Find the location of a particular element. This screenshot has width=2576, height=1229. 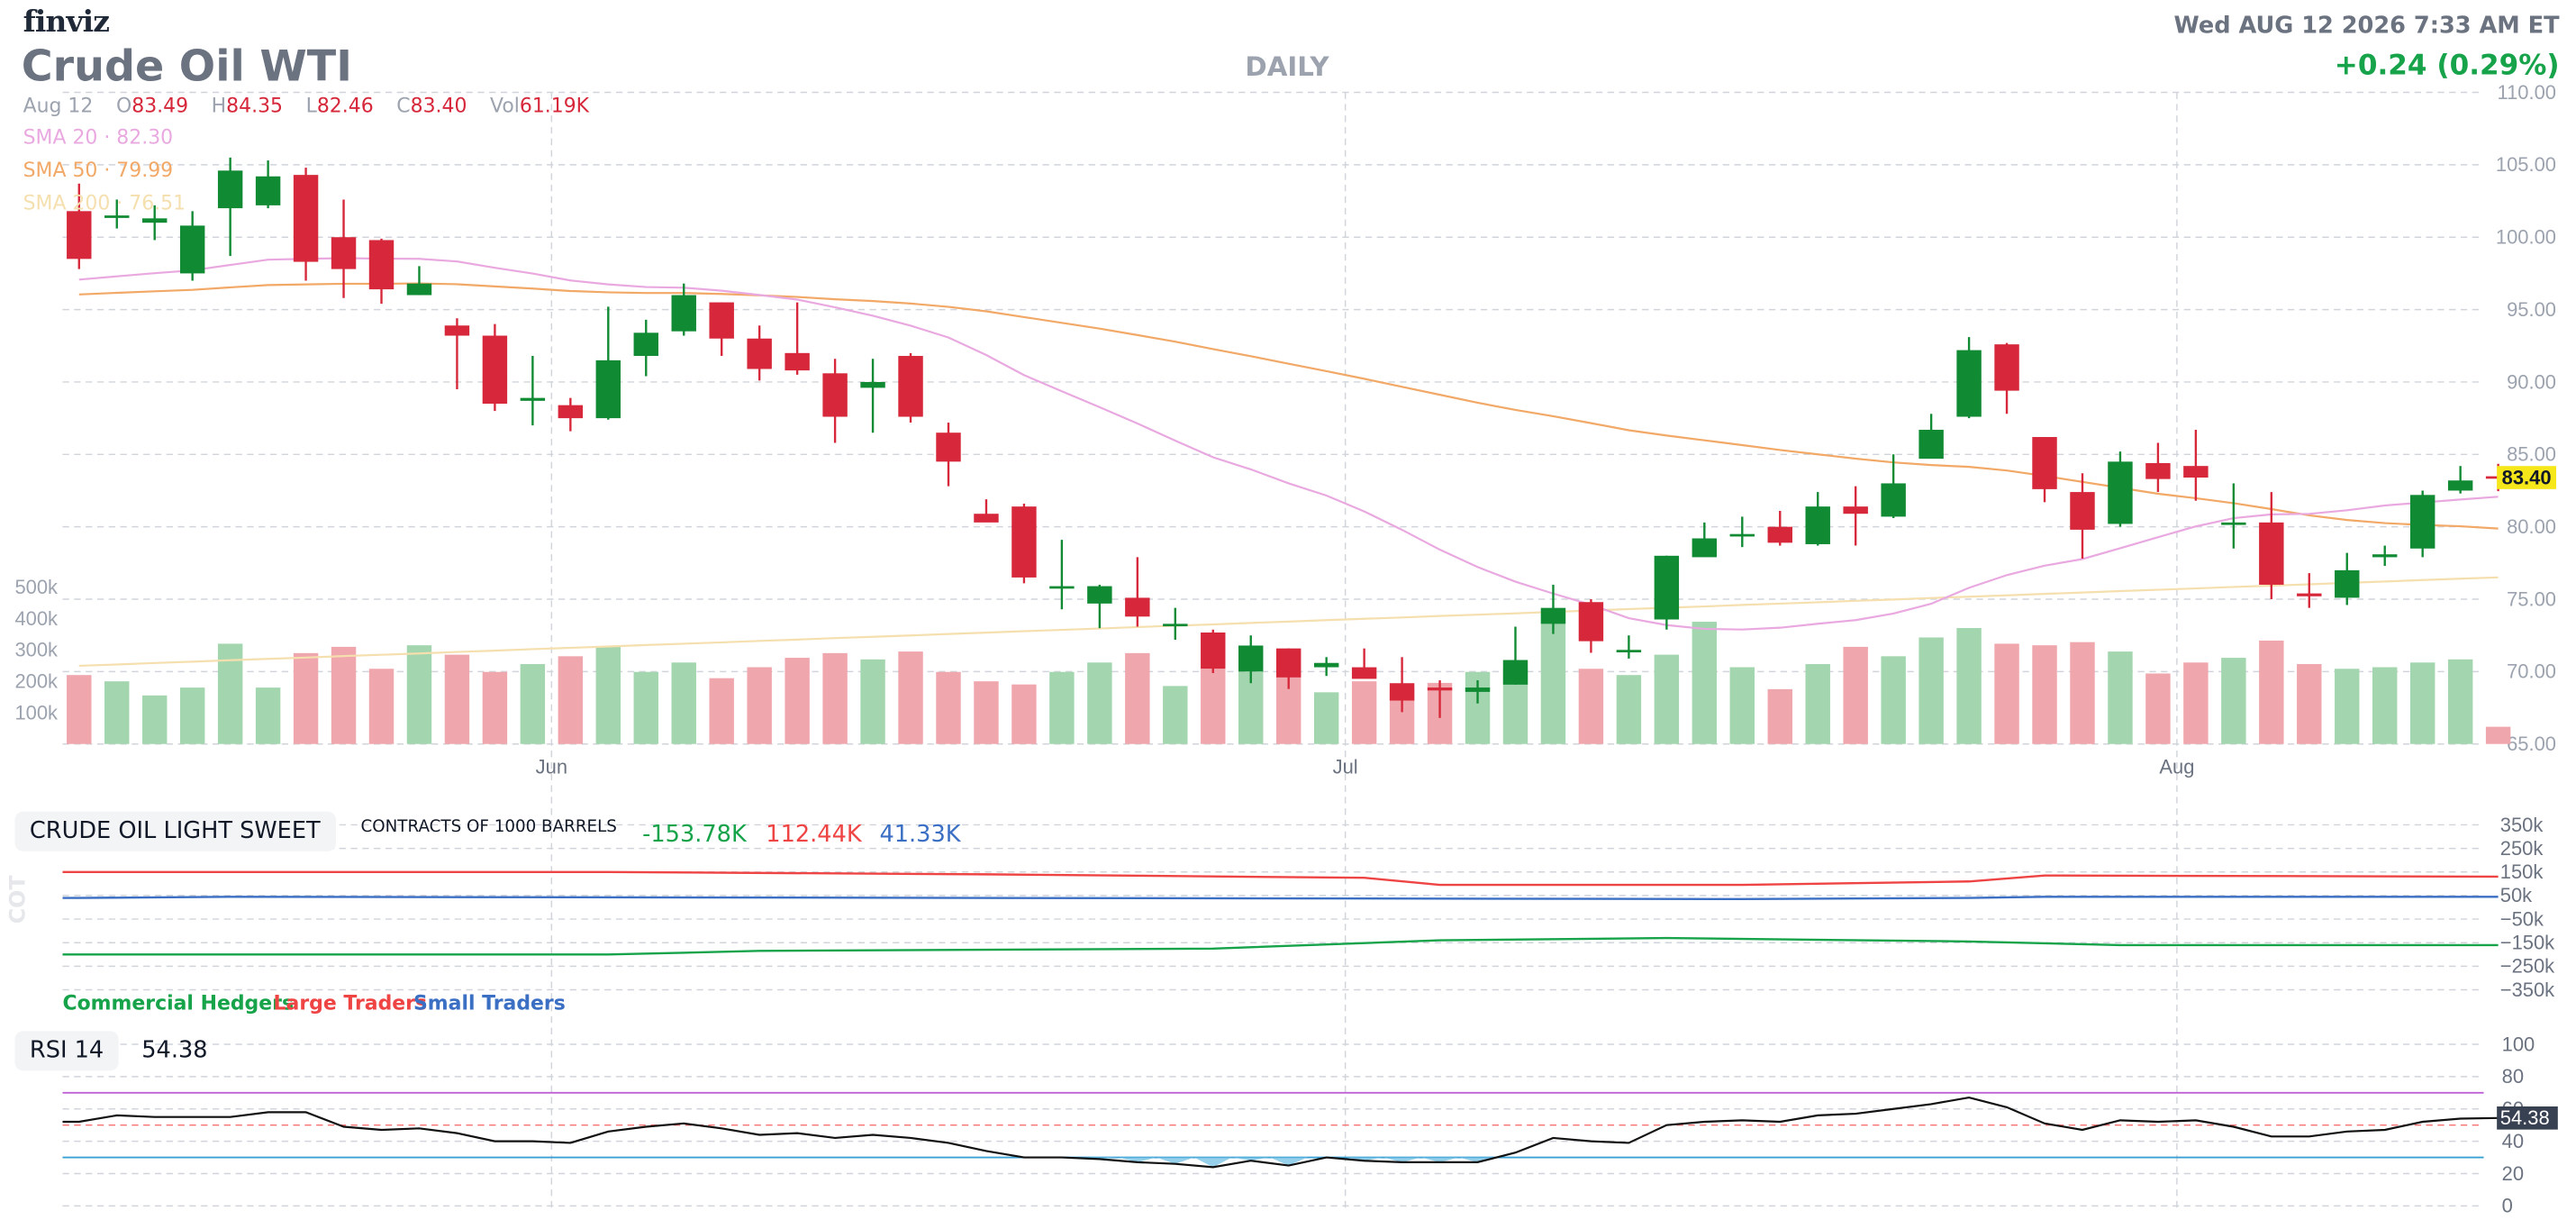

rsi-line is located at coordinates (1280, 1132).